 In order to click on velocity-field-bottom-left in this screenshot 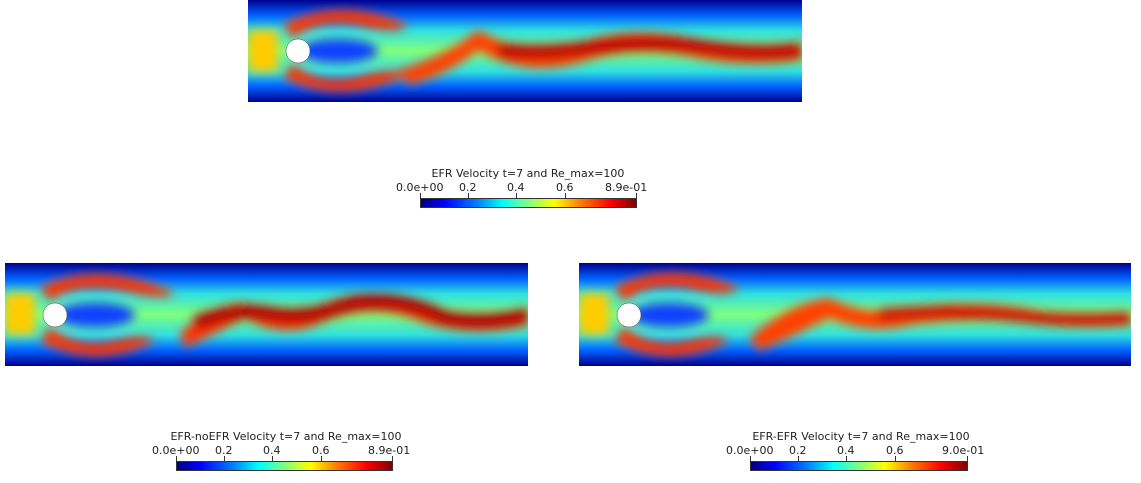, I will do `click(266, 314)`.